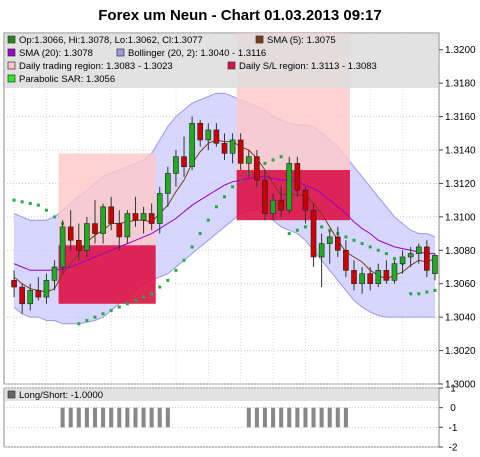  What do you see at coordinates (107, 199) in the screenshot?
I see `daily-trading-region` at bounding box center [107, 199].